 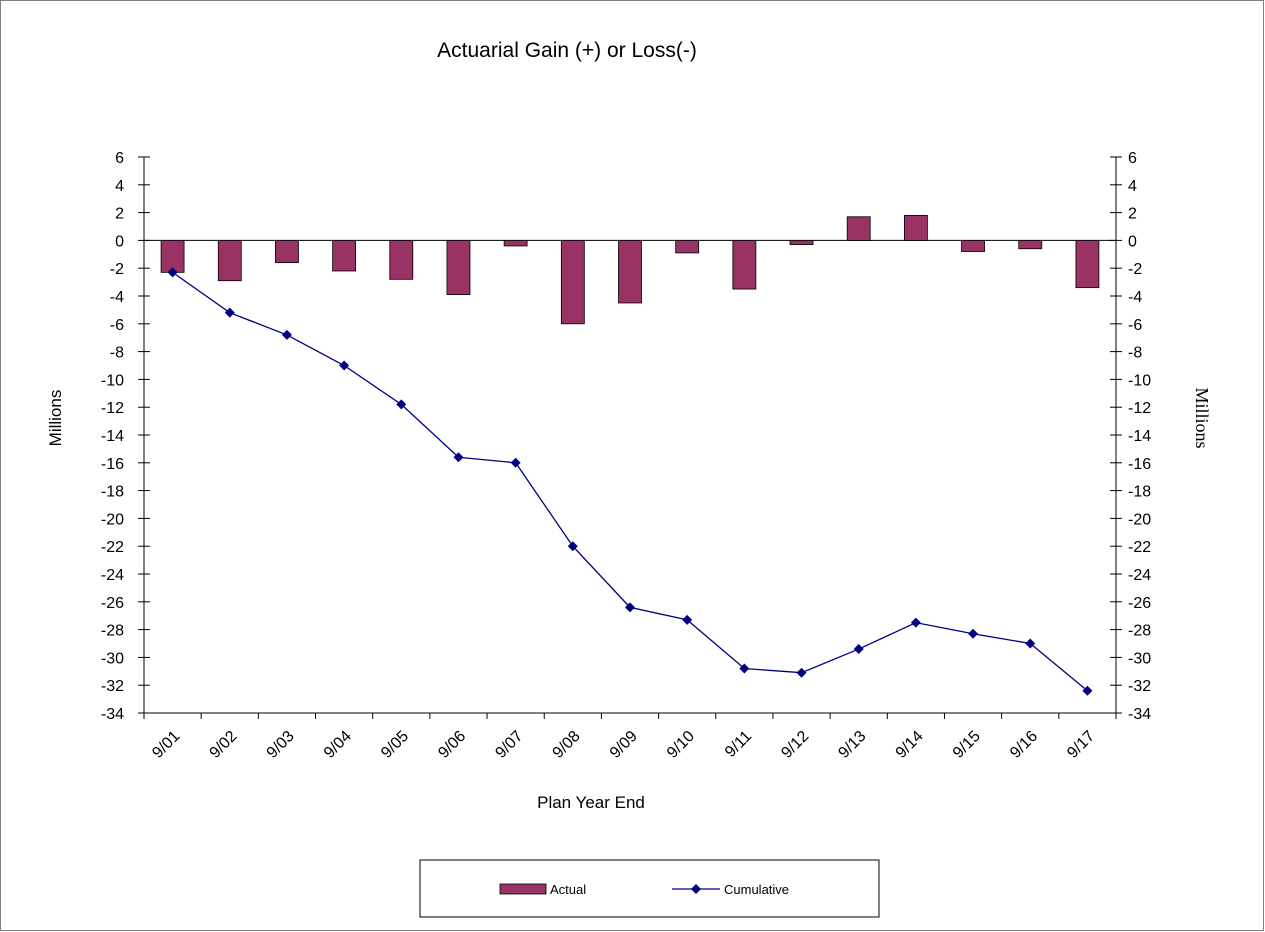 I want to click on y-tick-label: -34, so click(x=112, y=714).